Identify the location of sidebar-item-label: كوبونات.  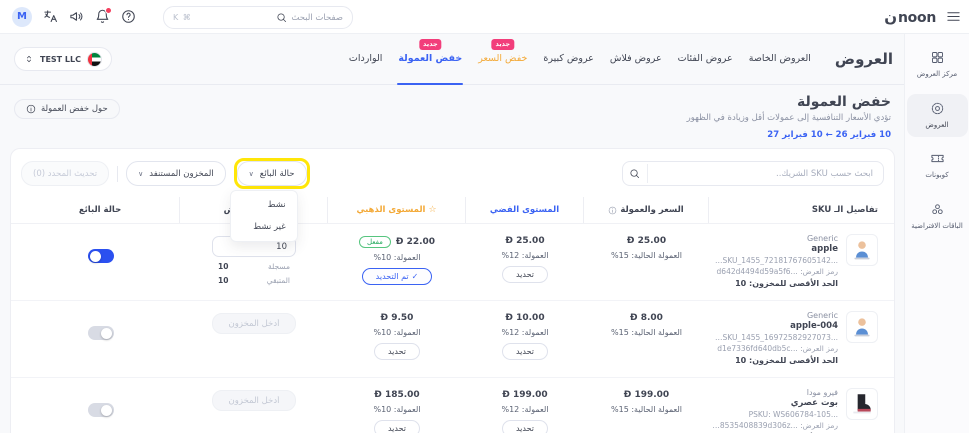
(937, 175).